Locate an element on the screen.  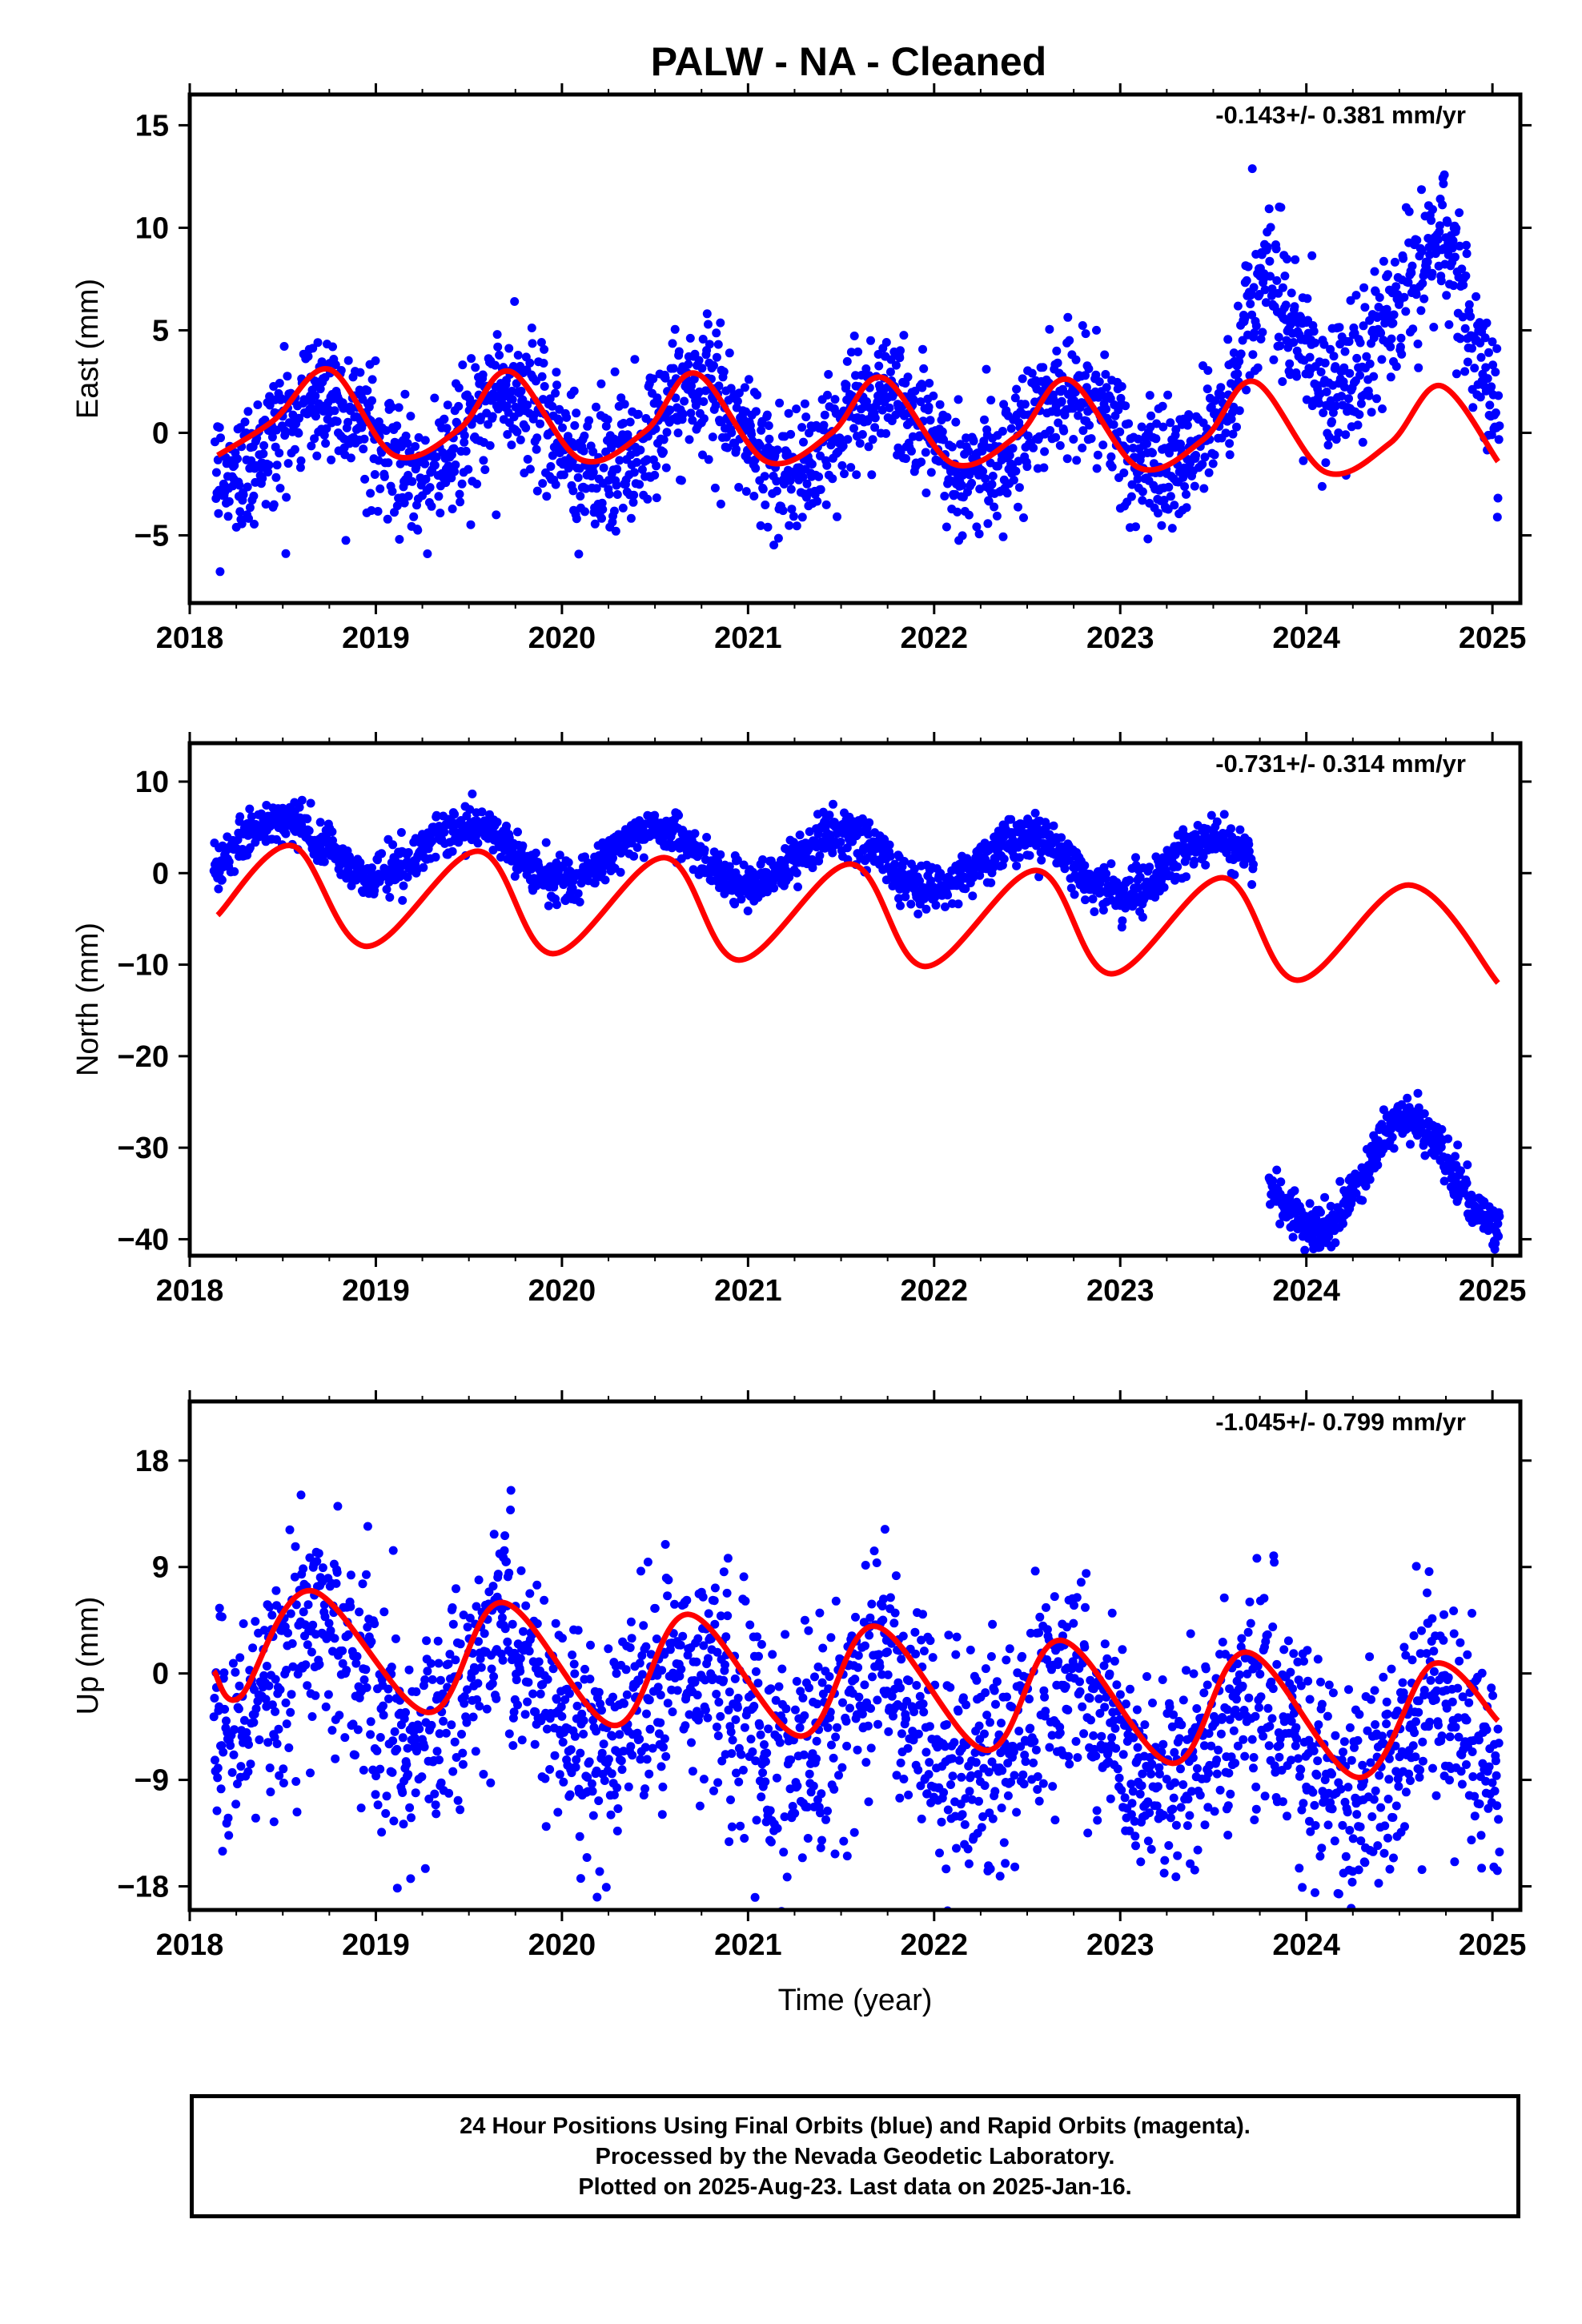
x-tick-label: 2018 is located at coordinates (190, 638).